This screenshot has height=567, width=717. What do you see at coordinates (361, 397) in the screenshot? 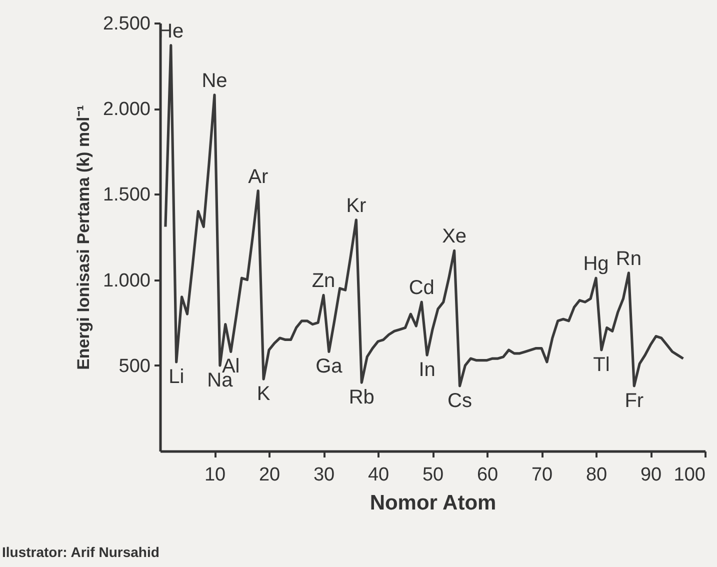
I see `annotation: Rb` at bounding box center [361, 397].